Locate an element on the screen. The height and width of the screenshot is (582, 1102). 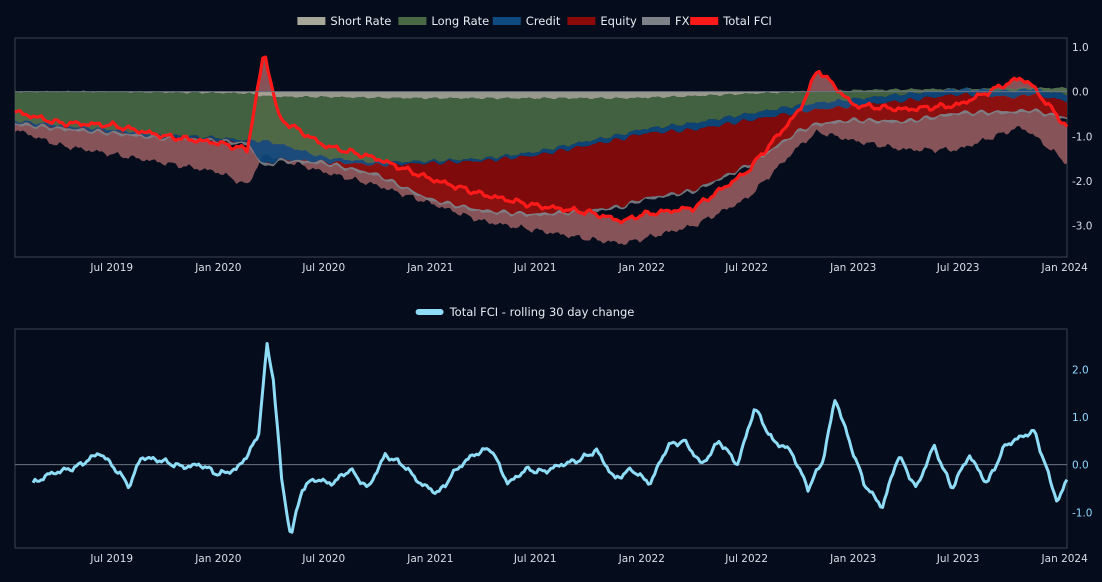
legend-label: Total FCI - rolling 30 day change is located at coordinates (542, 312).